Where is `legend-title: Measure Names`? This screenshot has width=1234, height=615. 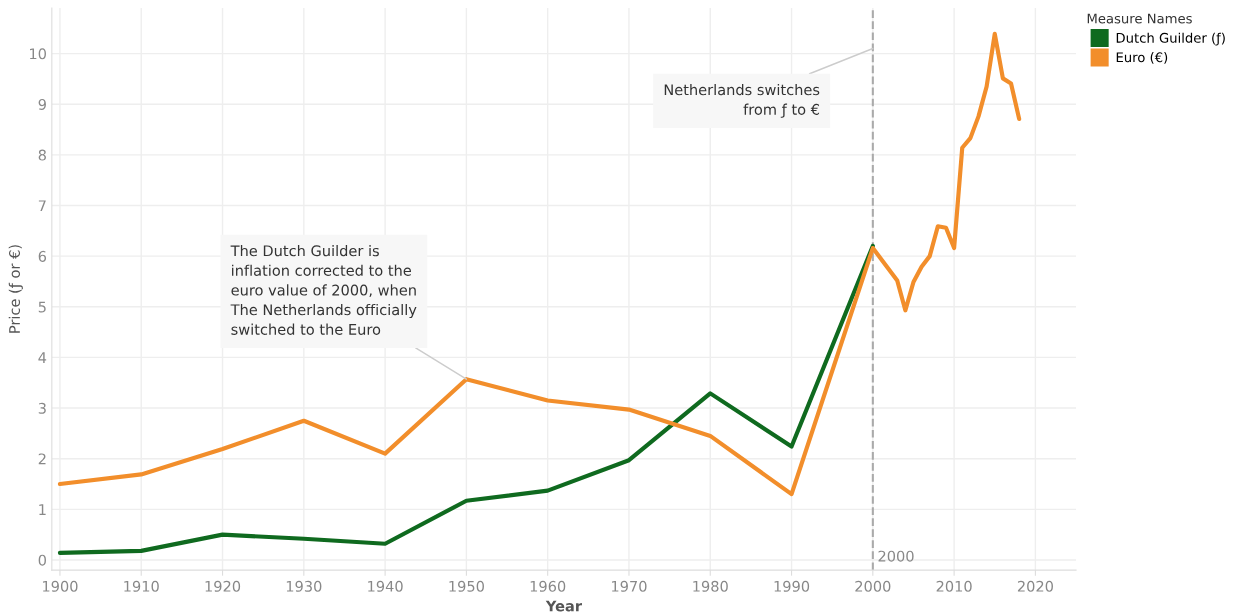 legend-title: Measure Names is located at coordinates (1139, 18).